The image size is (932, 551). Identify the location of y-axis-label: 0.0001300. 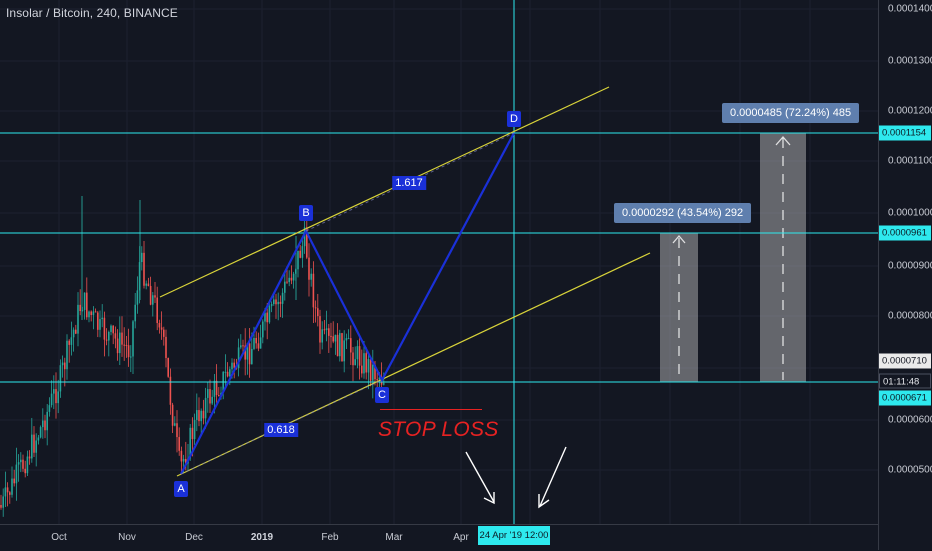
(910, 61).